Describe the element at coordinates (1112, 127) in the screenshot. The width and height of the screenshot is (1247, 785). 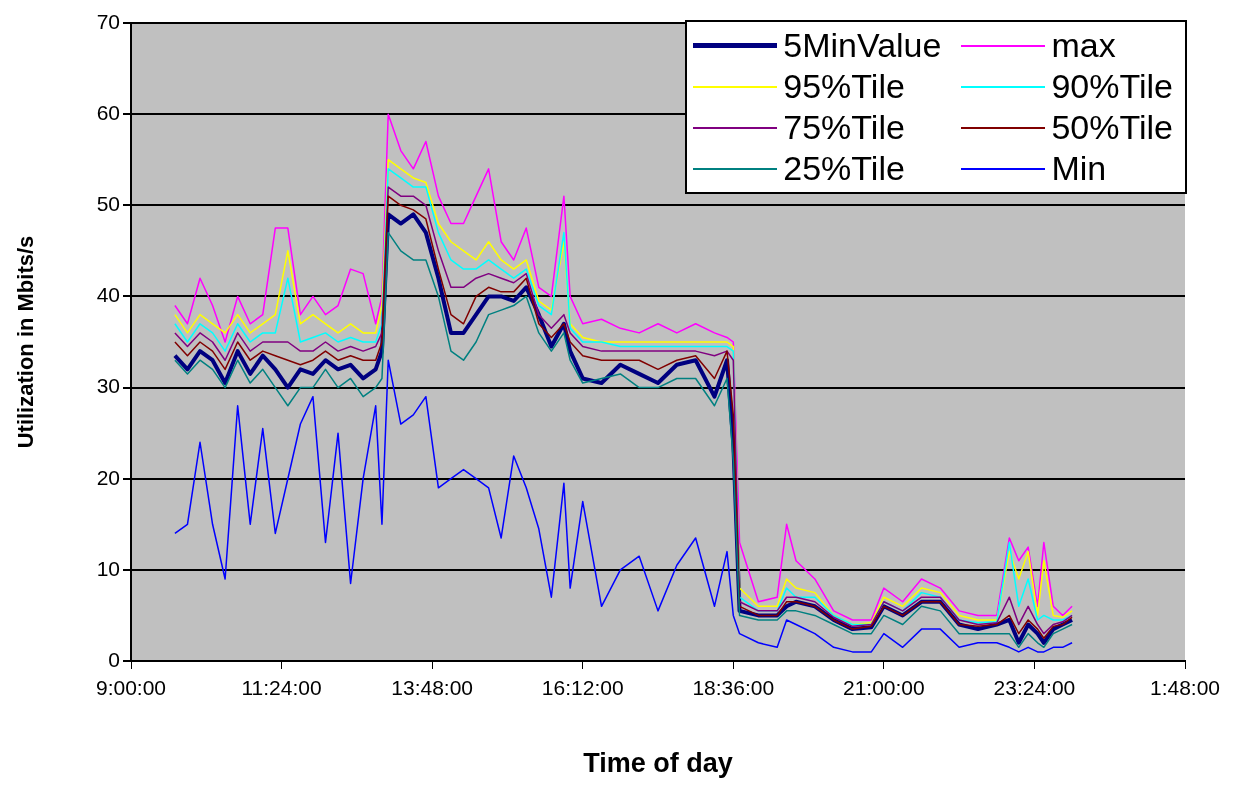
I see `legend-label: 50%Tile` at that location.